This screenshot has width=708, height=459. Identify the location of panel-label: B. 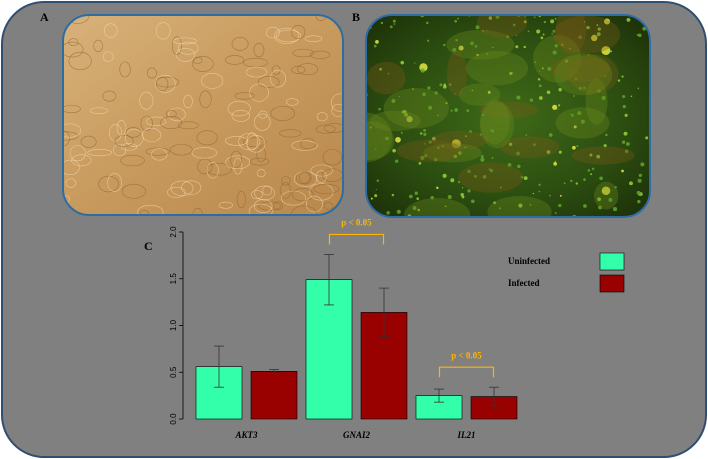
(356, 17).